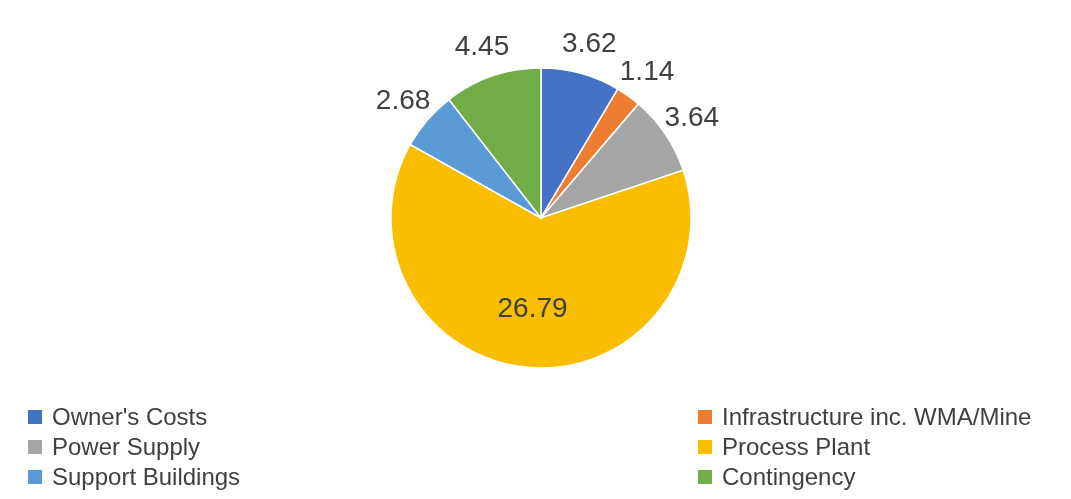  Describe the element at coordinates (877, 417) in the screenshot. I see `legend-label: Infrastructure inc. WMA/Mine` at that location.